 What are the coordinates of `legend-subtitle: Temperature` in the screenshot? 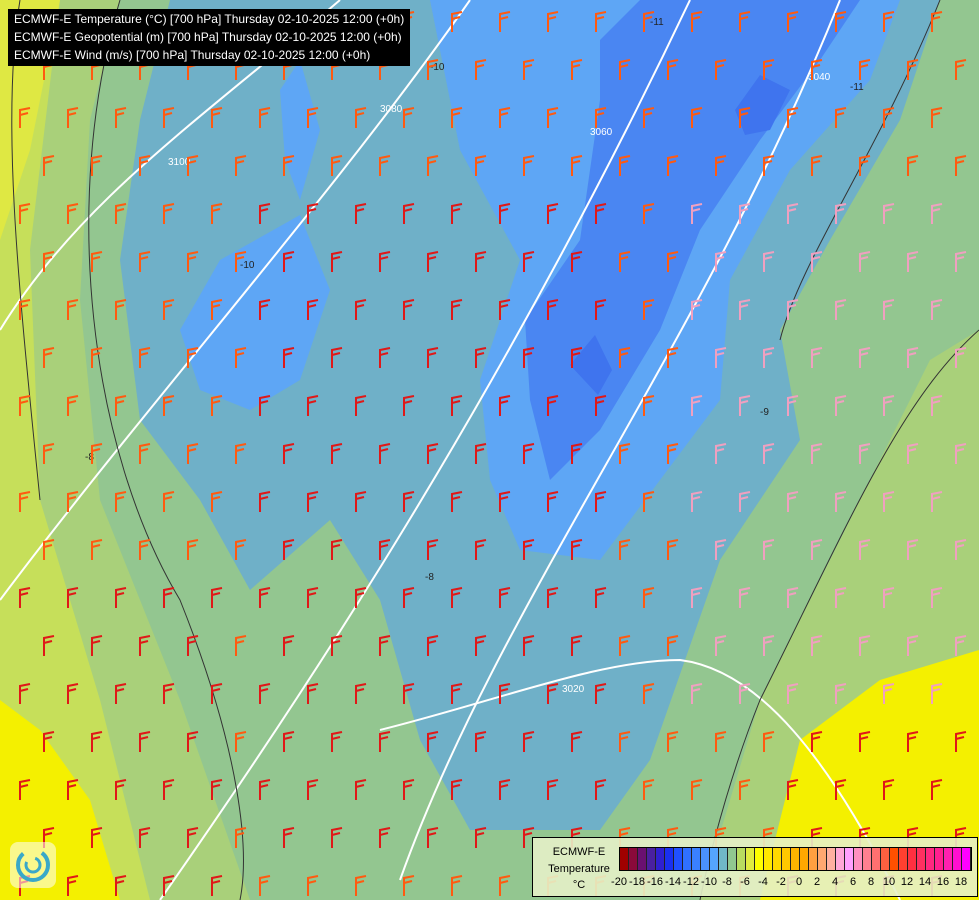 It's located at (579, 869).